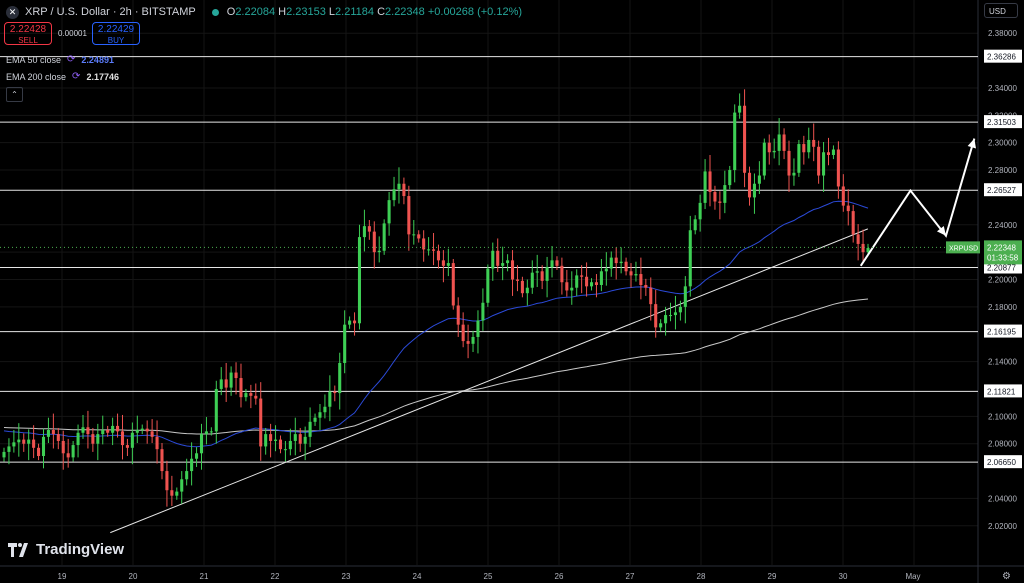 This screenshot has height=583, width=1024. What do you see at coordinates (18, 549) in the screenshot?
I see `tradingview-logo-icon` at bounding box center [18, 549].